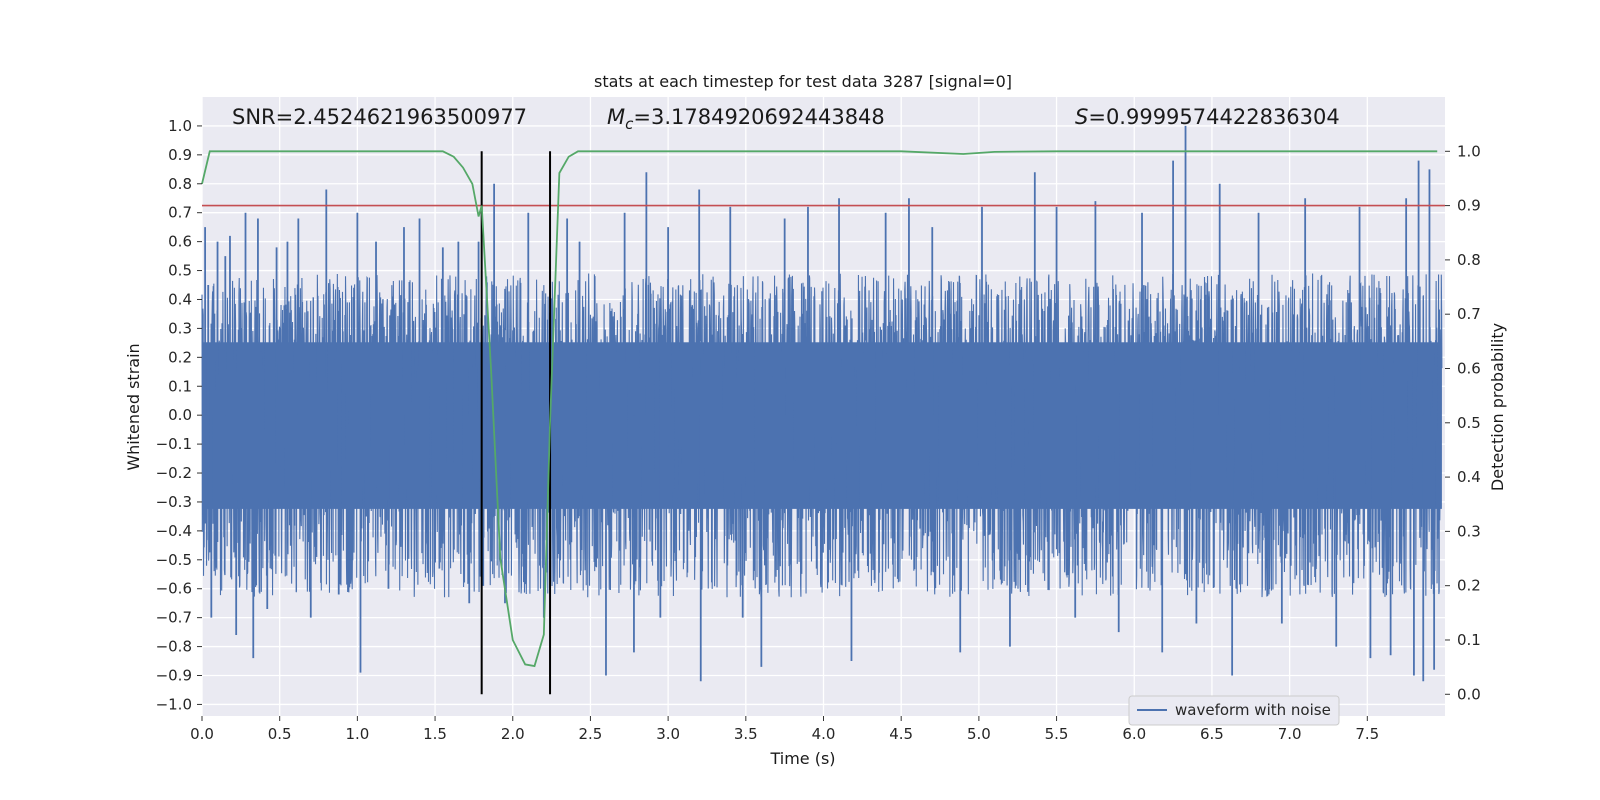 Image resolution: width=1600 pixels, height=800 pixels. I want to click on y2-tick-label: 0.6, so click(1469, 368).